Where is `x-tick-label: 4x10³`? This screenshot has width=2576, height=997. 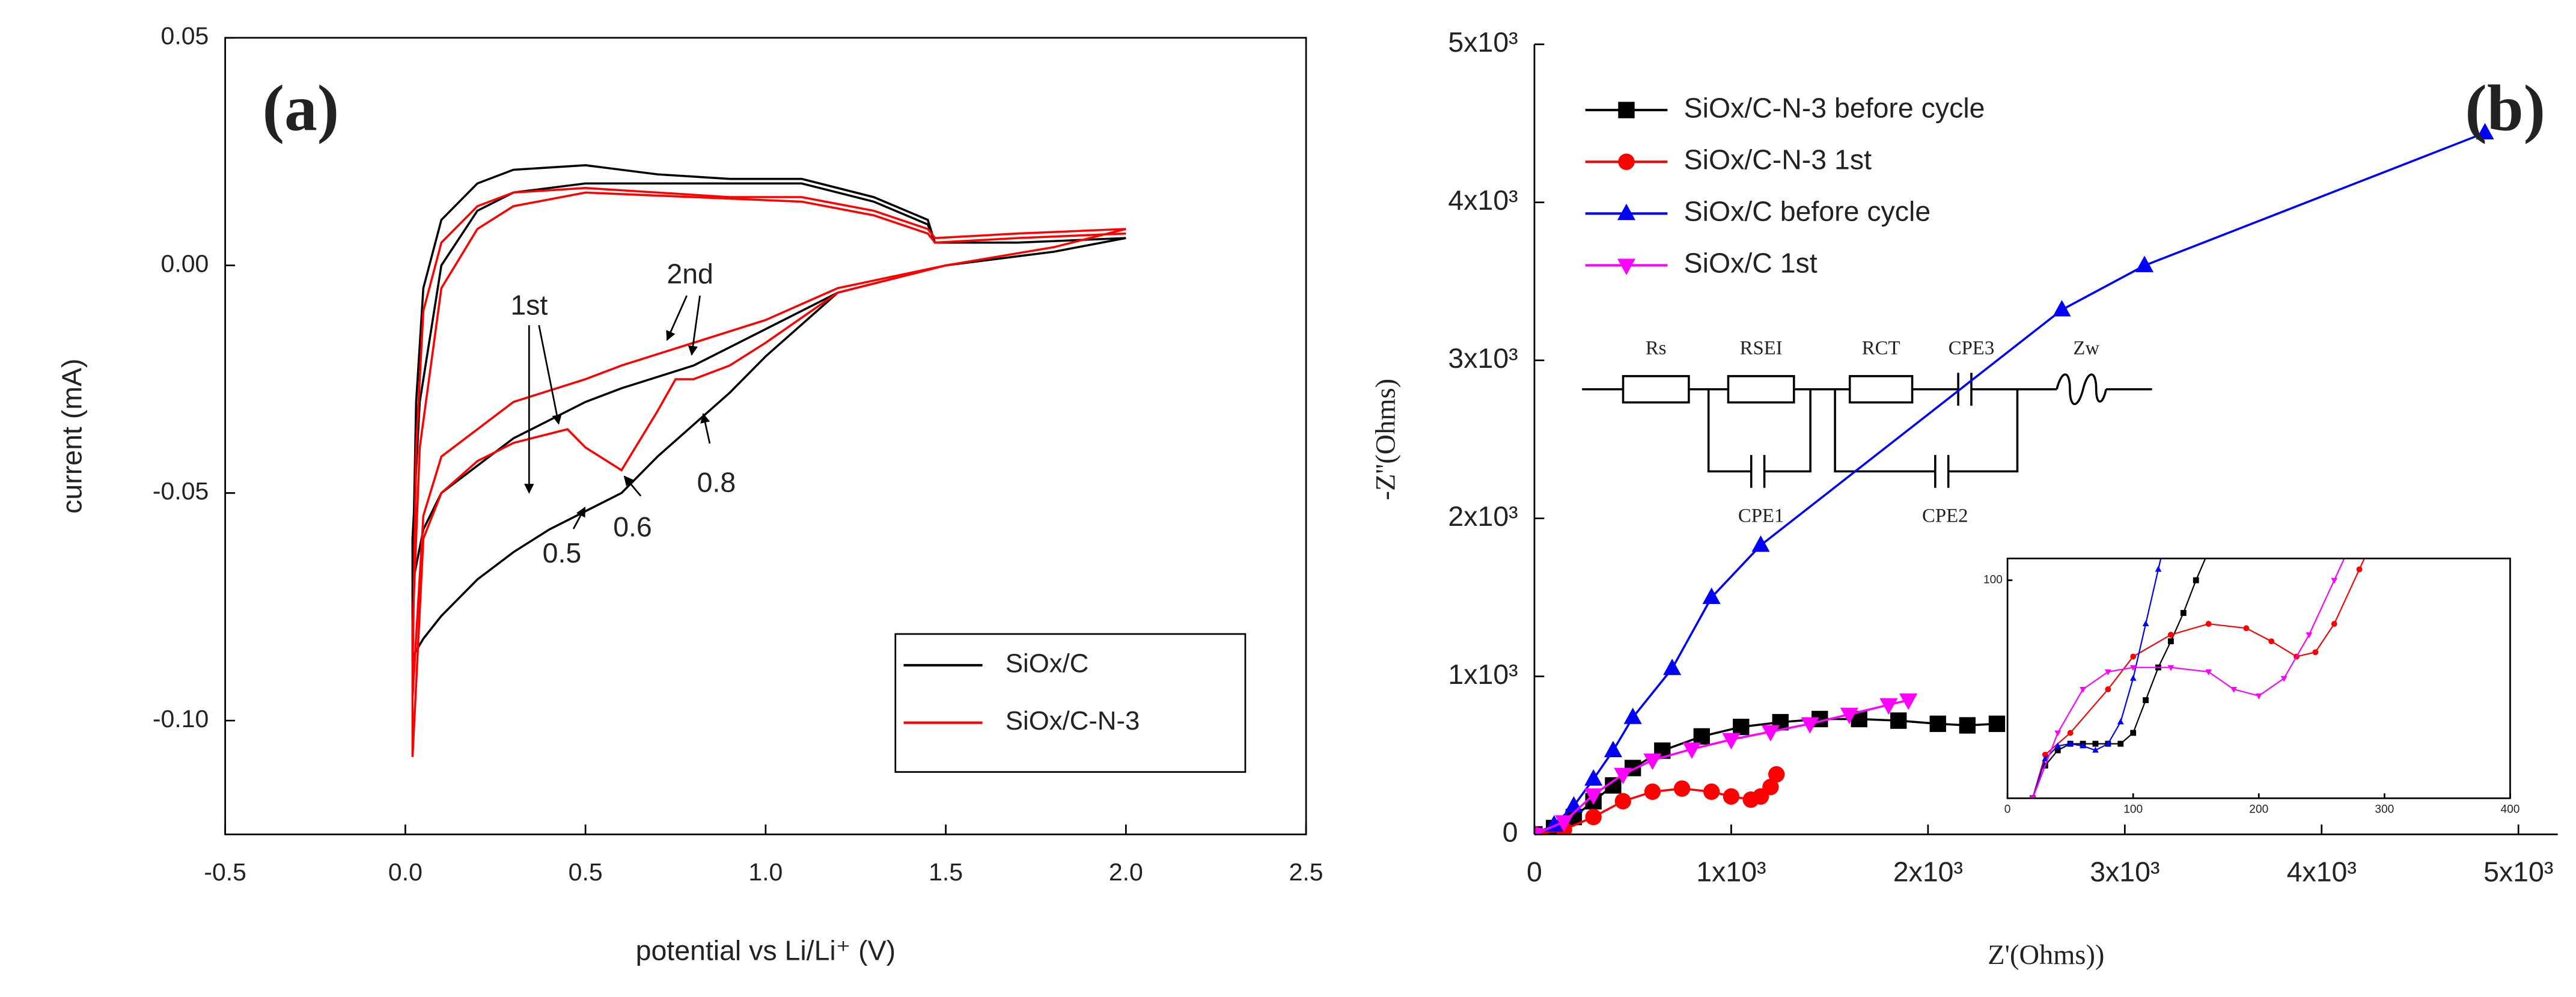
x-tick-label: 4x10³ is located at coordinates (2322, 872).